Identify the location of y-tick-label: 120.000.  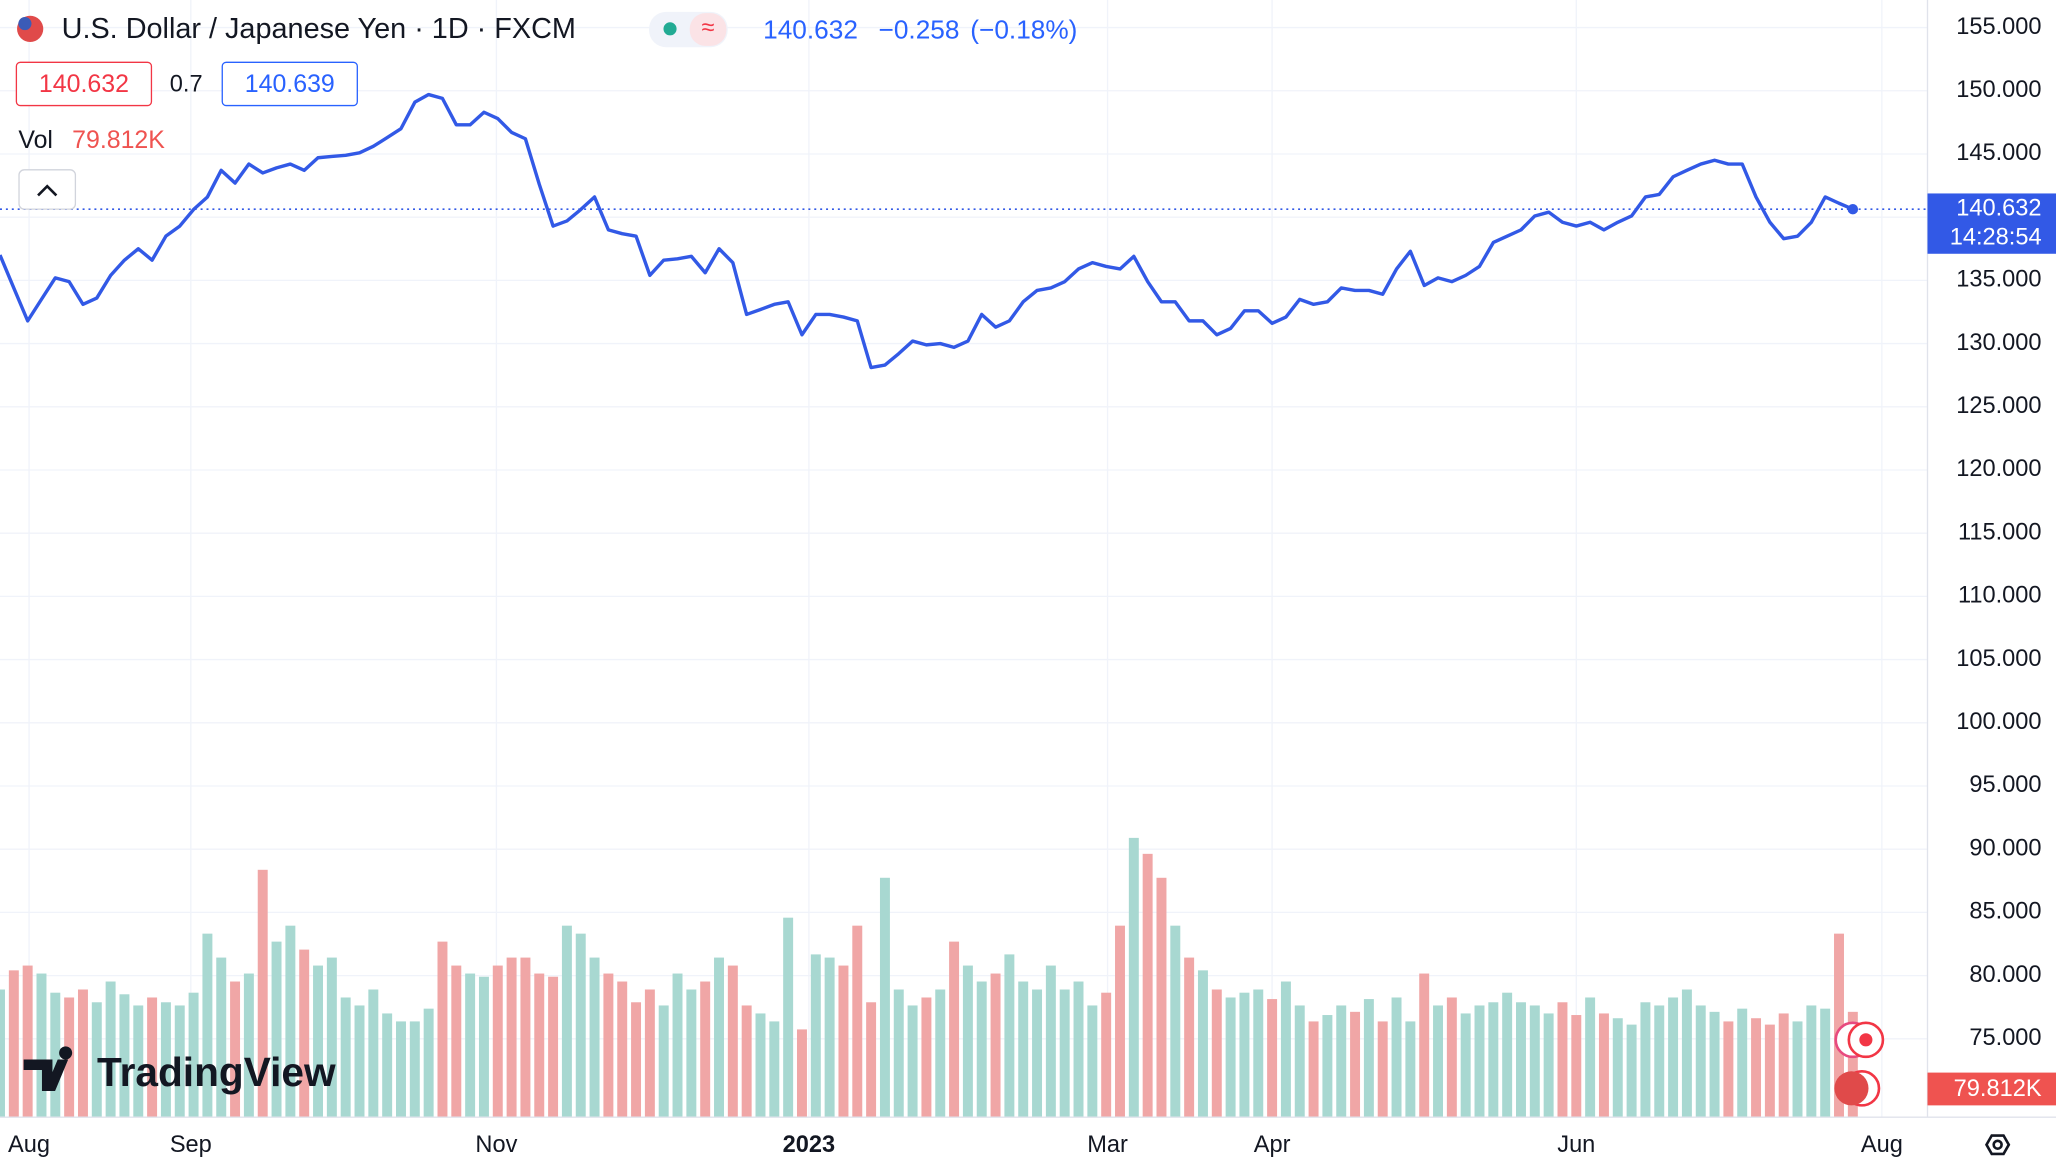
(1998, 469).